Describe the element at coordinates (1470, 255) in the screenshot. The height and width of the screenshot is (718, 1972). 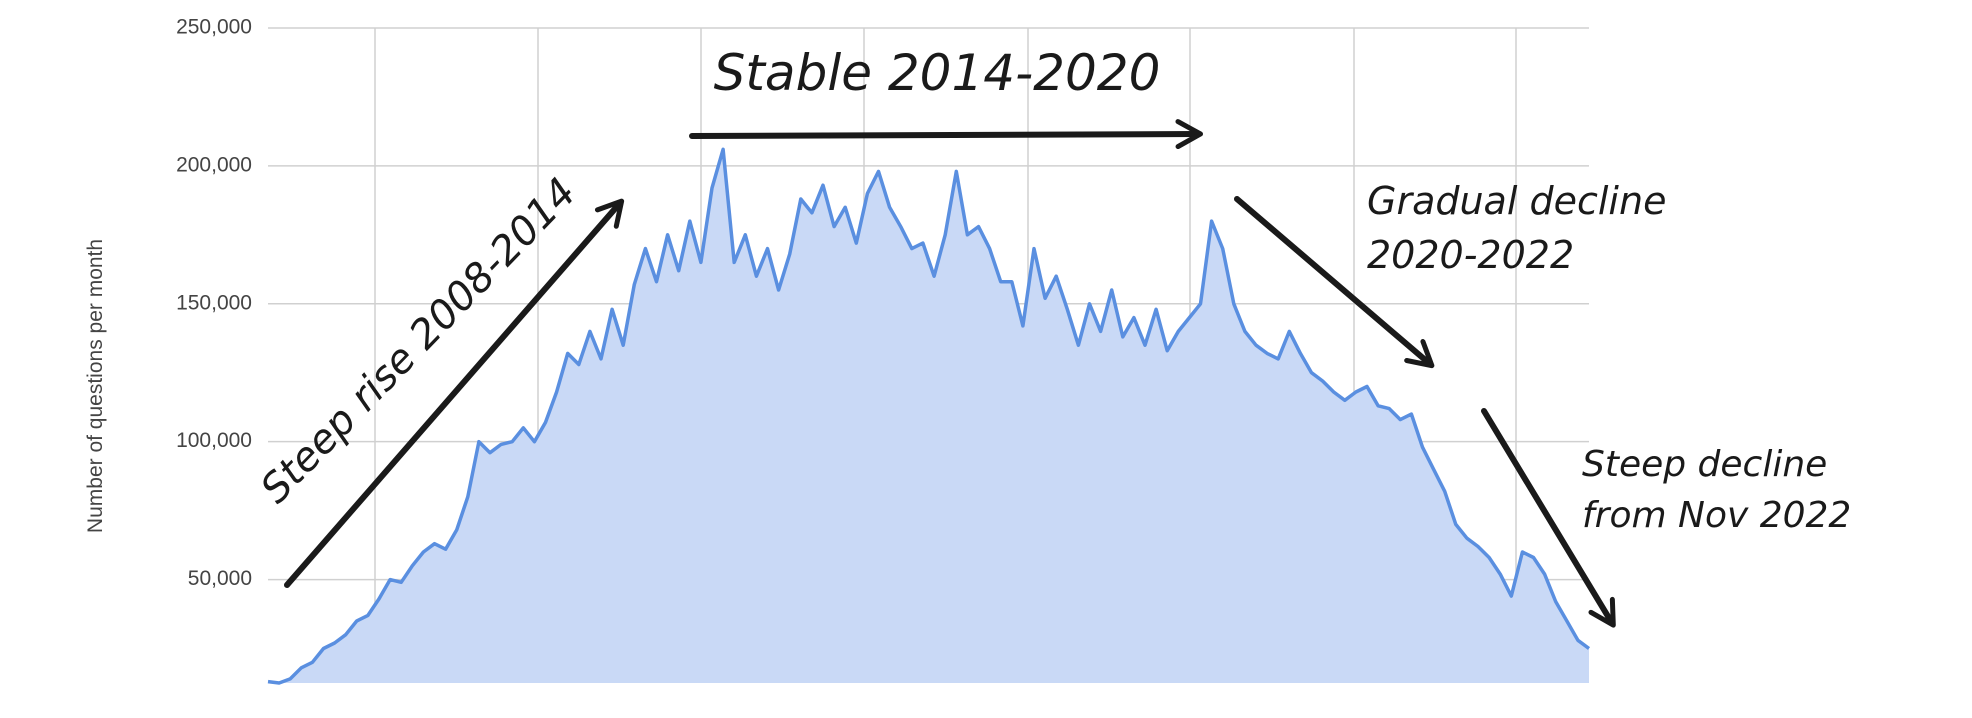
I see `annotation: 2020-2022` at that location.